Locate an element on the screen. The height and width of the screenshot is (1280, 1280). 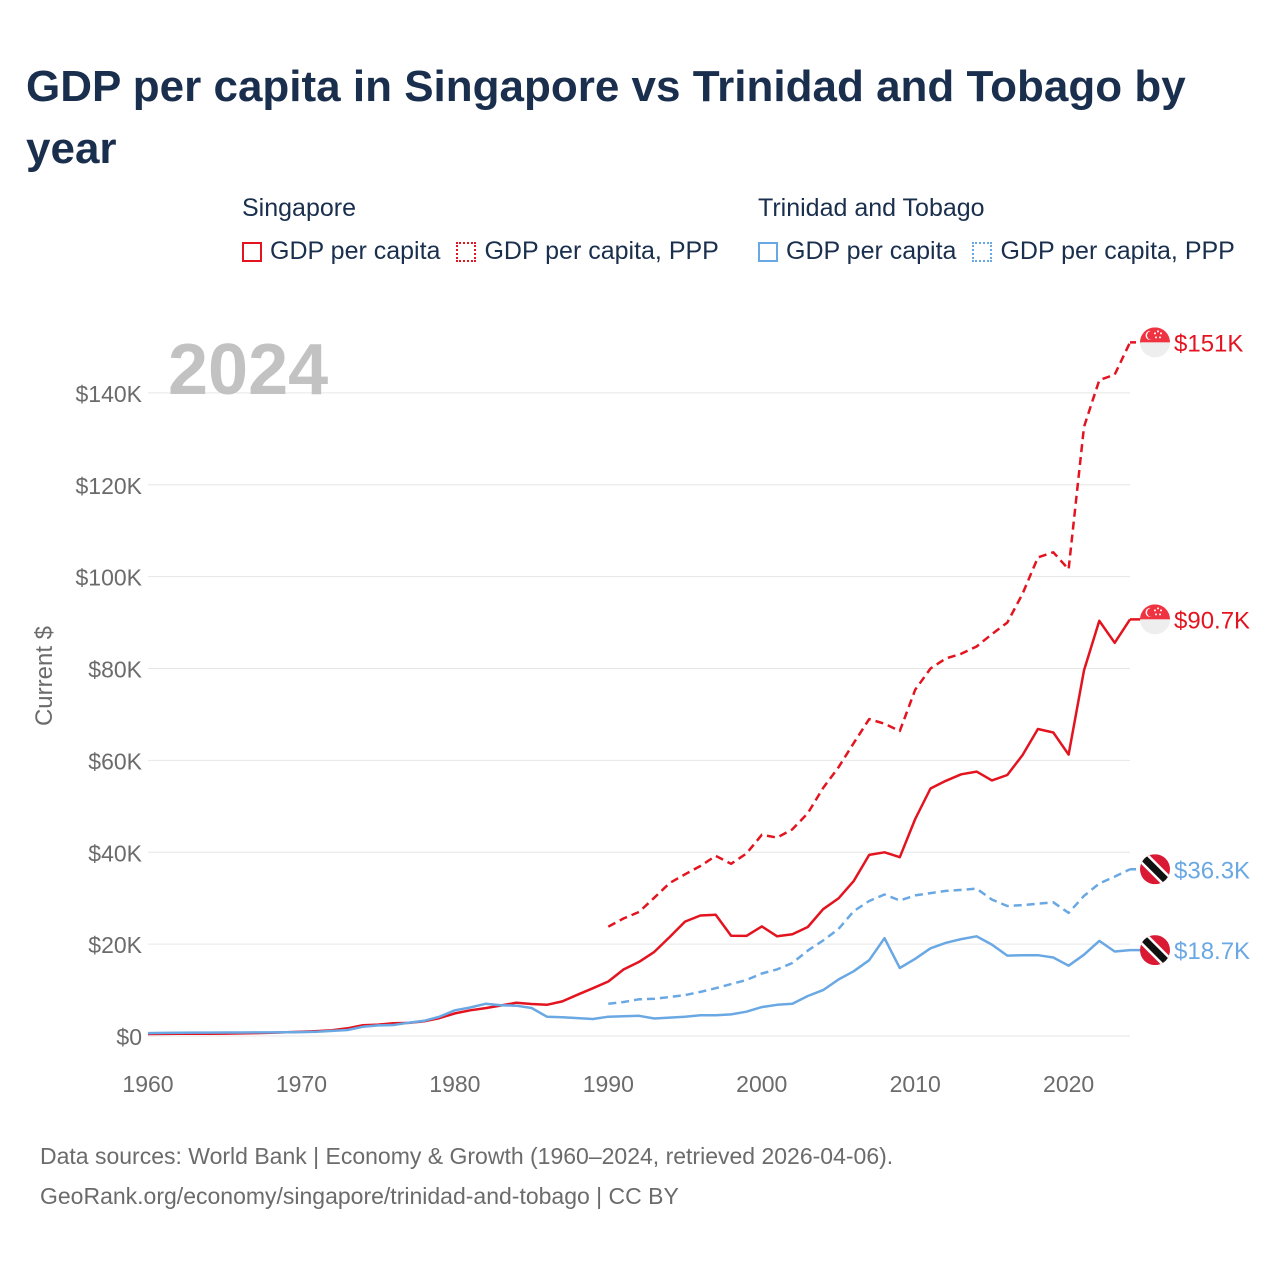
x-tick-label: 2020 is located at coordinates (1068, 1084).